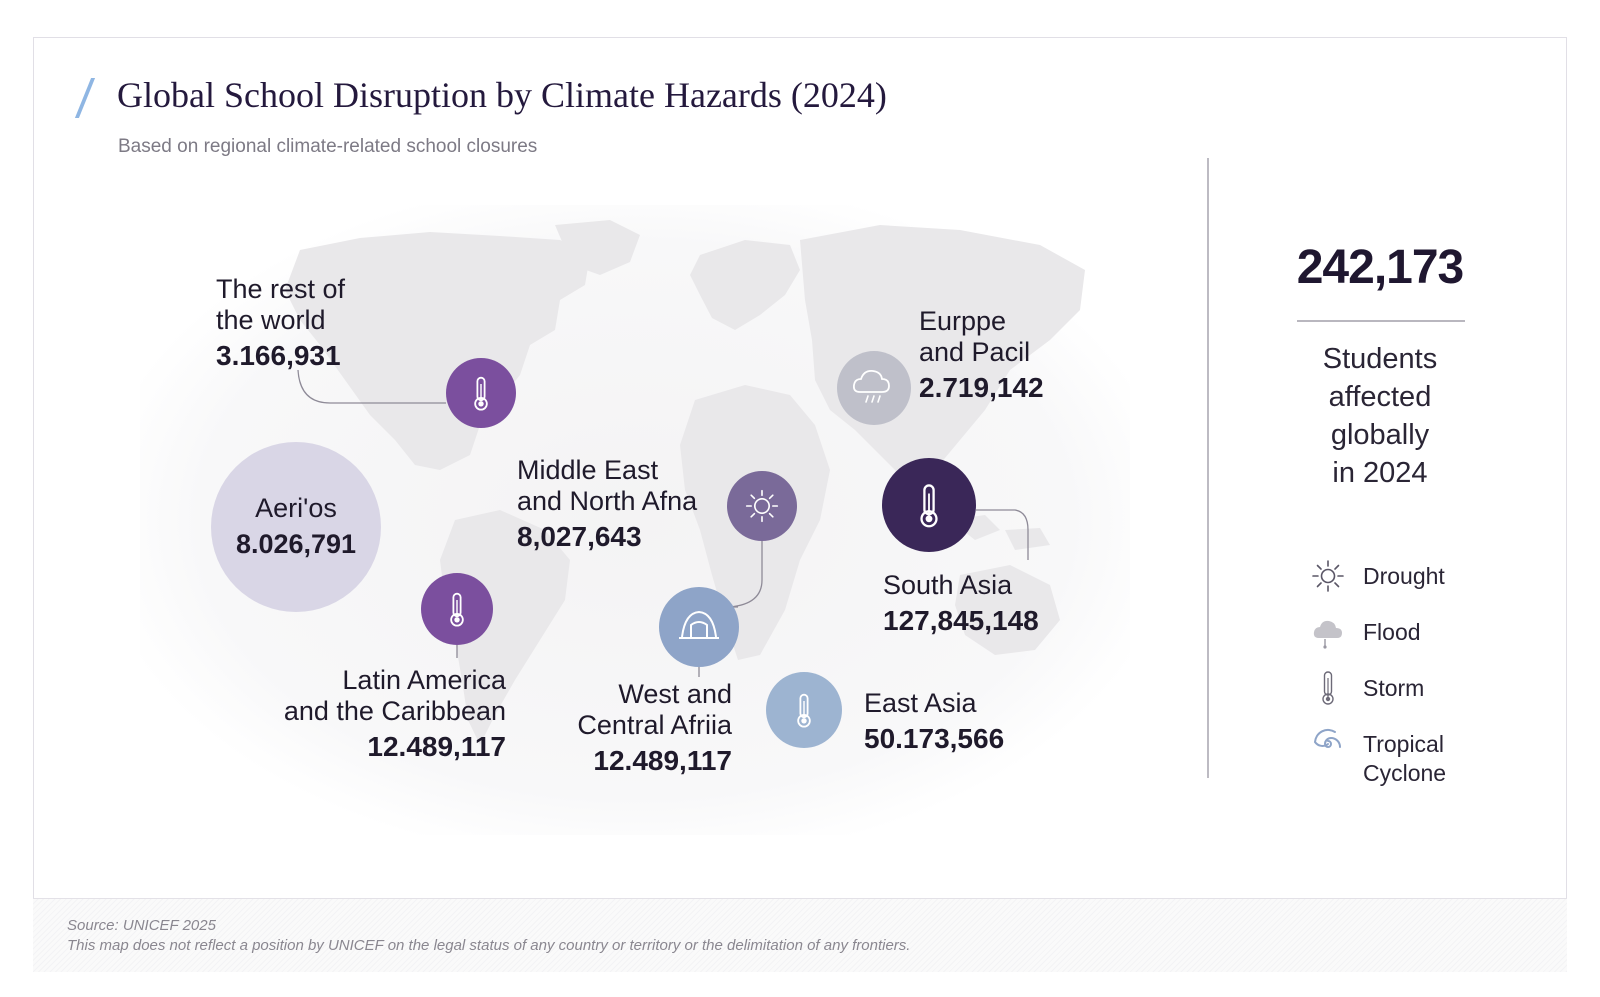 This screenshot has height=997, width=1600. I want to click on total-label-line: globally, so click(1380, 435).